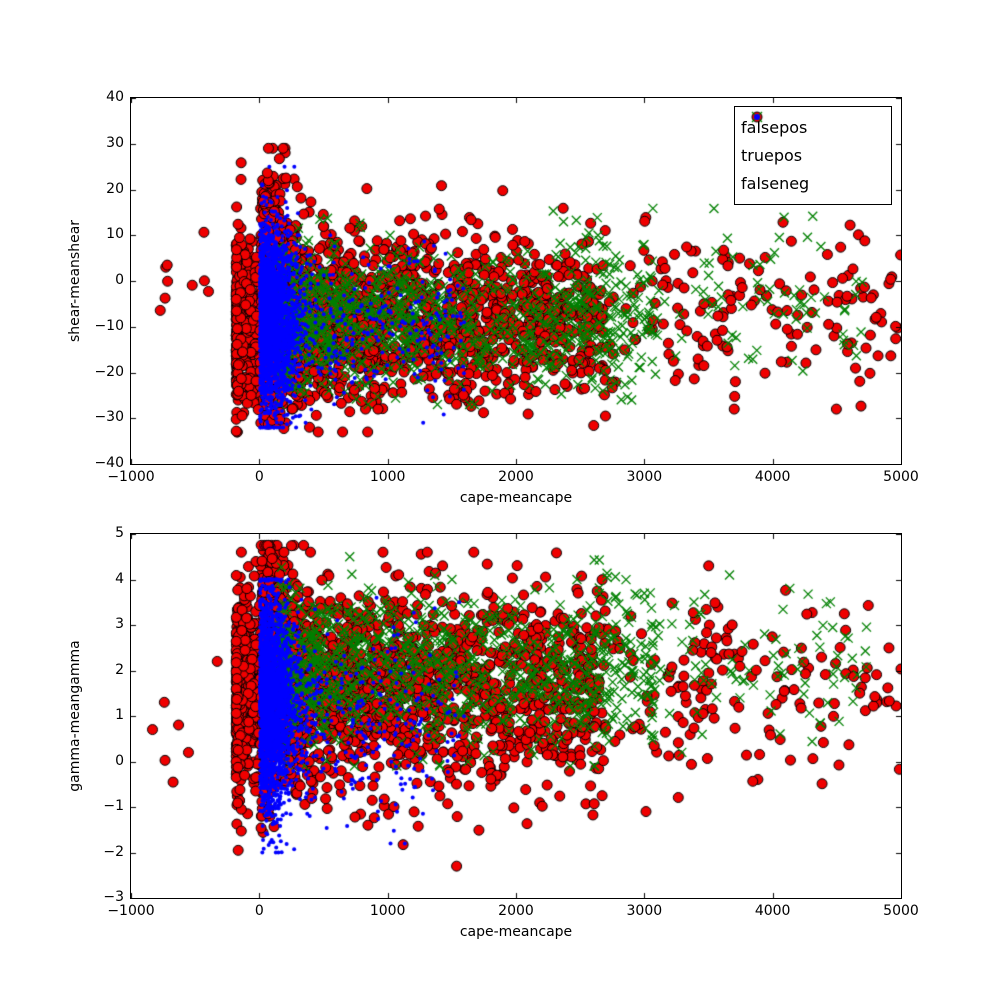 The image size is (1000, 1000). What do you see at coordinates (119, 533) in the screenshot?
I see `y-tick-label: 5` at bounding box center [119, 533].